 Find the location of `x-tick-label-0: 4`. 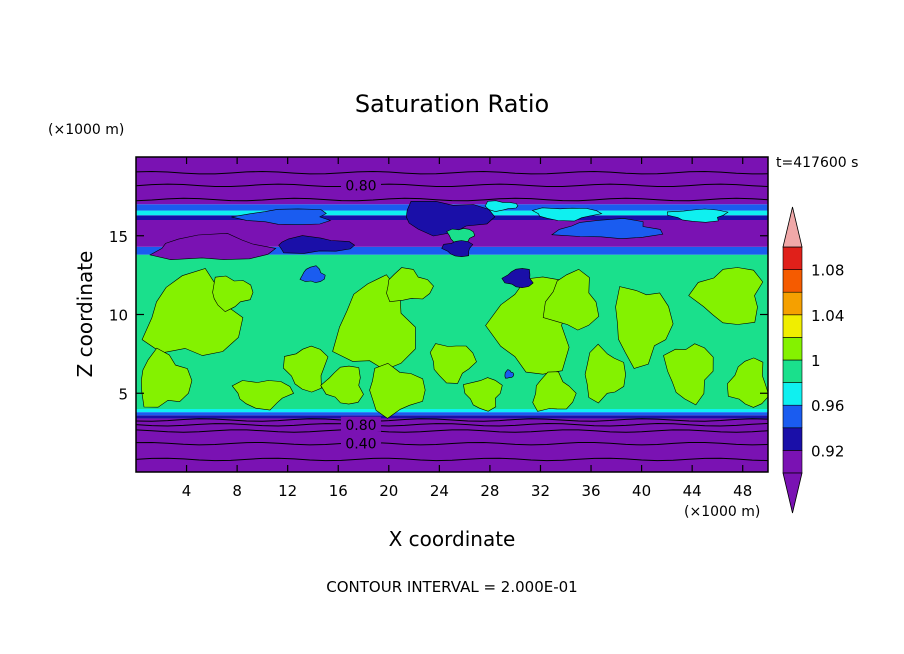

x-tick-label-0: 4 is located at coordinates (187, 491).